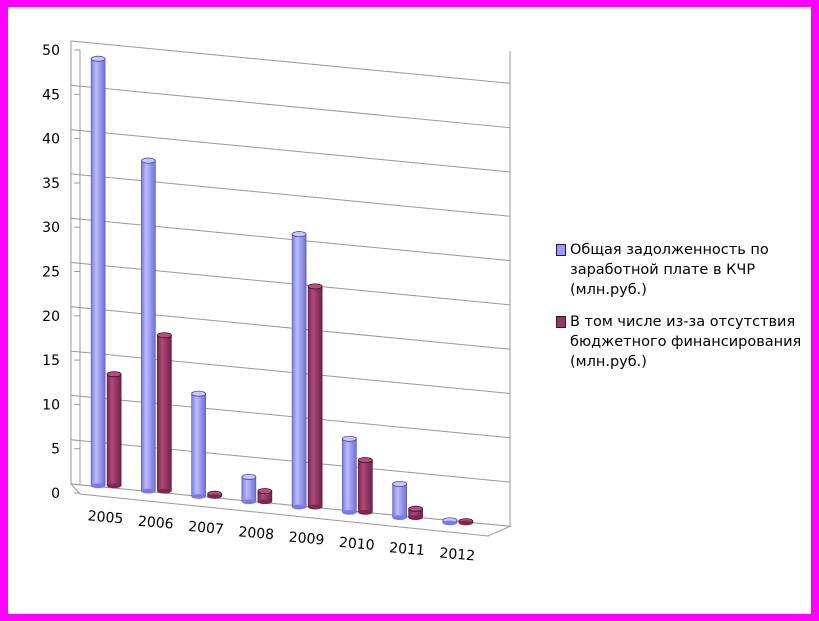  Describe the element at coordinates (55, 494) in the screenshot. I see `y-tick-label: 0` at that location.